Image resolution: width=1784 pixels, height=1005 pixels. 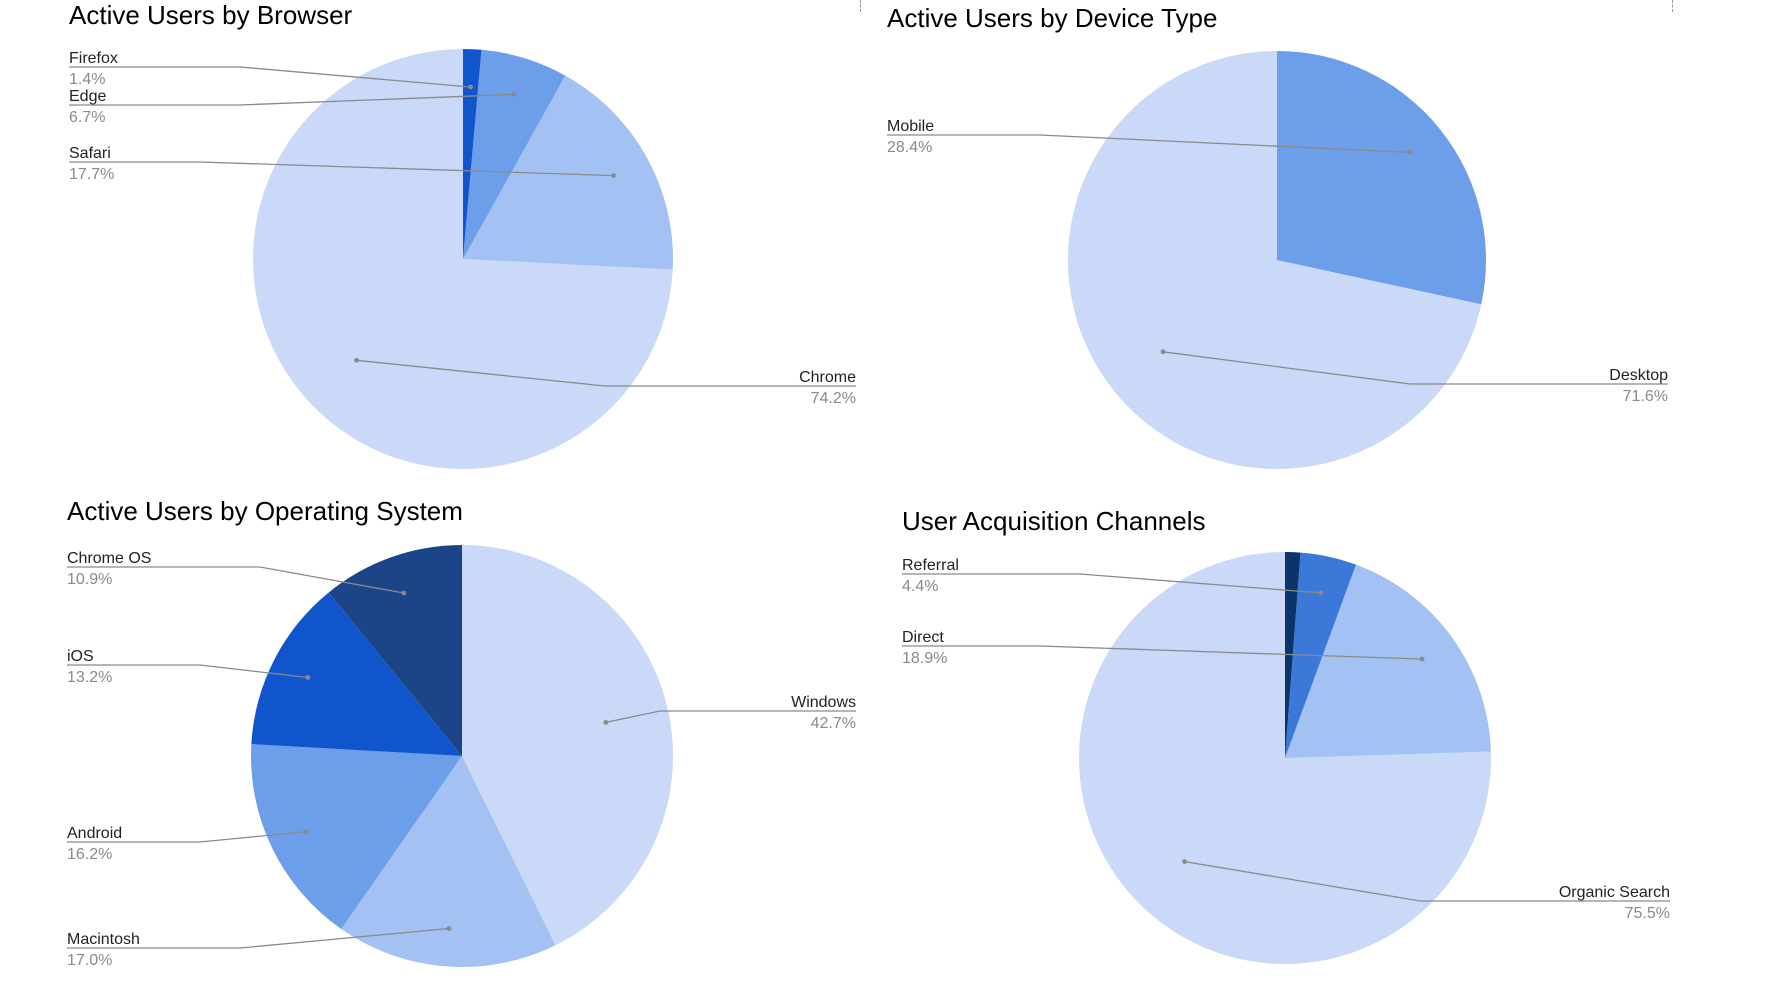 I want to click on slice-label-name: Chrome OS, so click(x=109, y=558).